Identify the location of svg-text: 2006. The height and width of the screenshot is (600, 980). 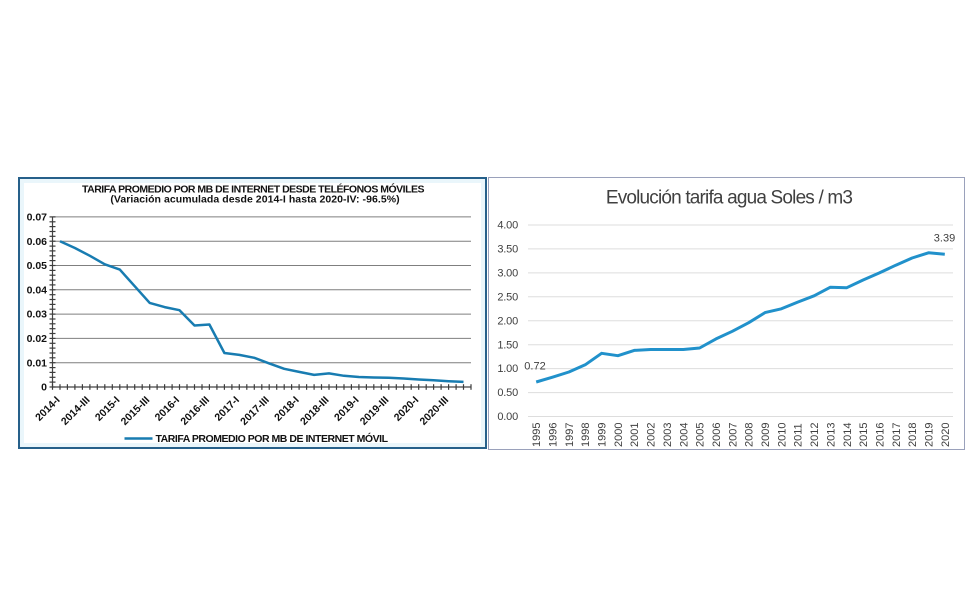
(717, 435).